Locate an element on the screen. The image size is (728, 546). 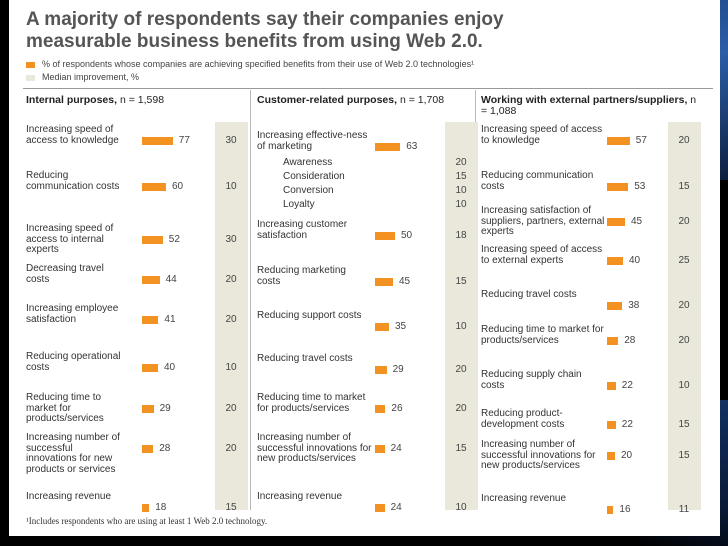
legend-percent-swatch is located at coordinates (30, 64).